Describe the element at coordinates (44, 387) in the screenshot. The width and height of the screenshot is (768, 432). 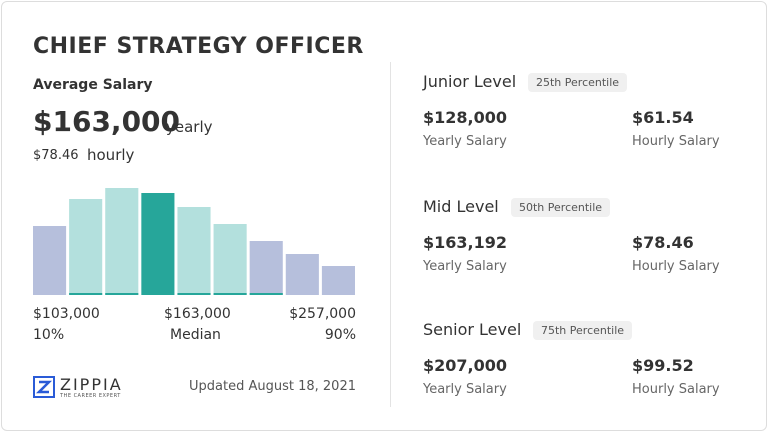
I see `logo-icon` at that location.